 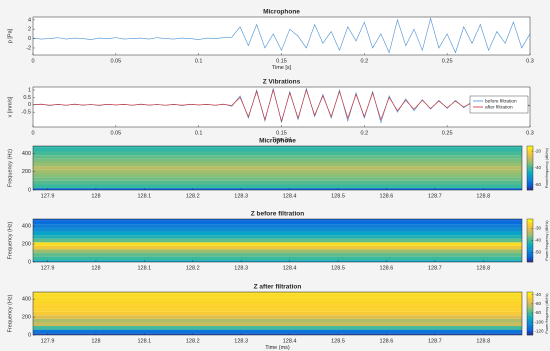 I want to click on y-tick-label: 0.5, so click(x=27, y=98).